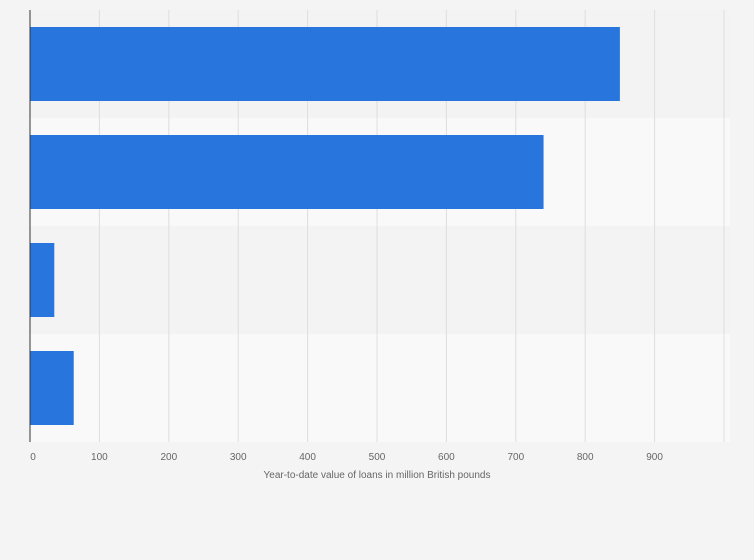  Describe the element at coordinates (33, 457) in the screenshot. I see `x-tick-label-0: 0` at that location.